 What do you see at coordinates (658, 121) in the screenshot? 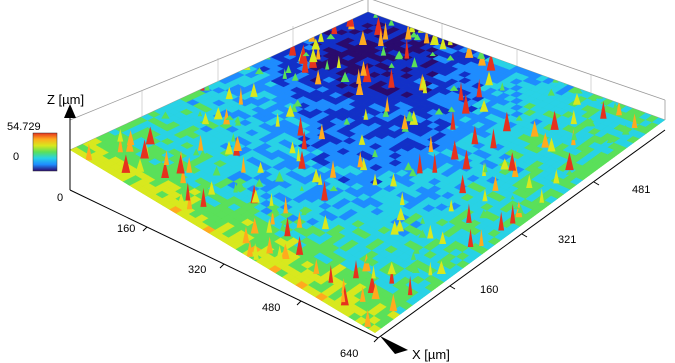
I see `surface-cell` at bounding box center [658, 121].